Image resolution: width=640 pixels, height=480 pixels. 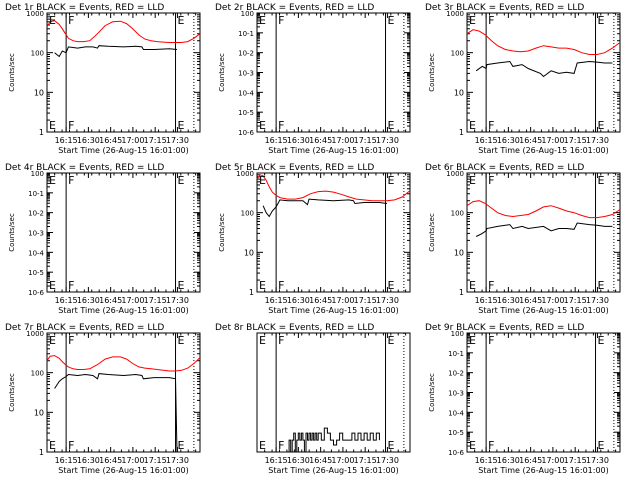 I want to click on panel-title: Det 8r BLACK = Events, RED = LLD, so click(x=294, y=328).